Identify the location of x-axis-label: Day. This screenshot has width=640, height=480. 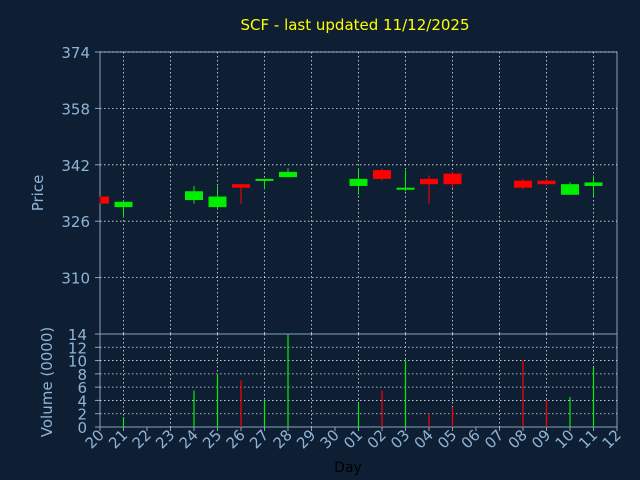
(348, 468).